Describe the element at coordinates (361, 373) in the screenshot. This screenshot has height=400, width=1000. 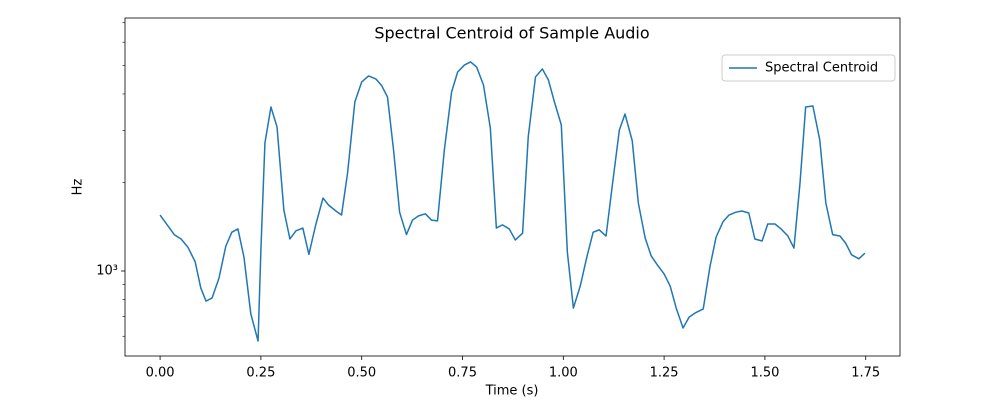
I see `x-tick-label: 0.50` at that location.